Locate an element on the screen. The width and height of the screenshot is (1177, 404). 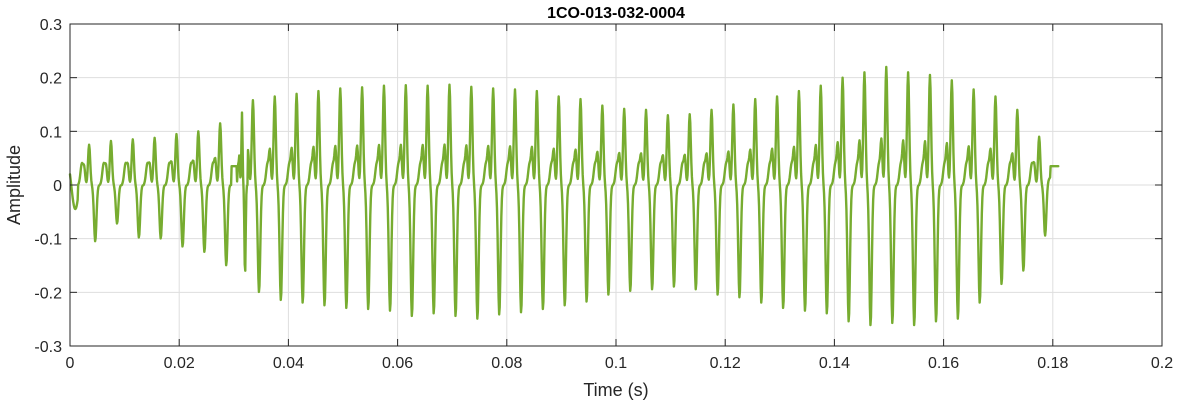
chart-title: 1CO-013-032-0004 is located at coordinates (616, 13).